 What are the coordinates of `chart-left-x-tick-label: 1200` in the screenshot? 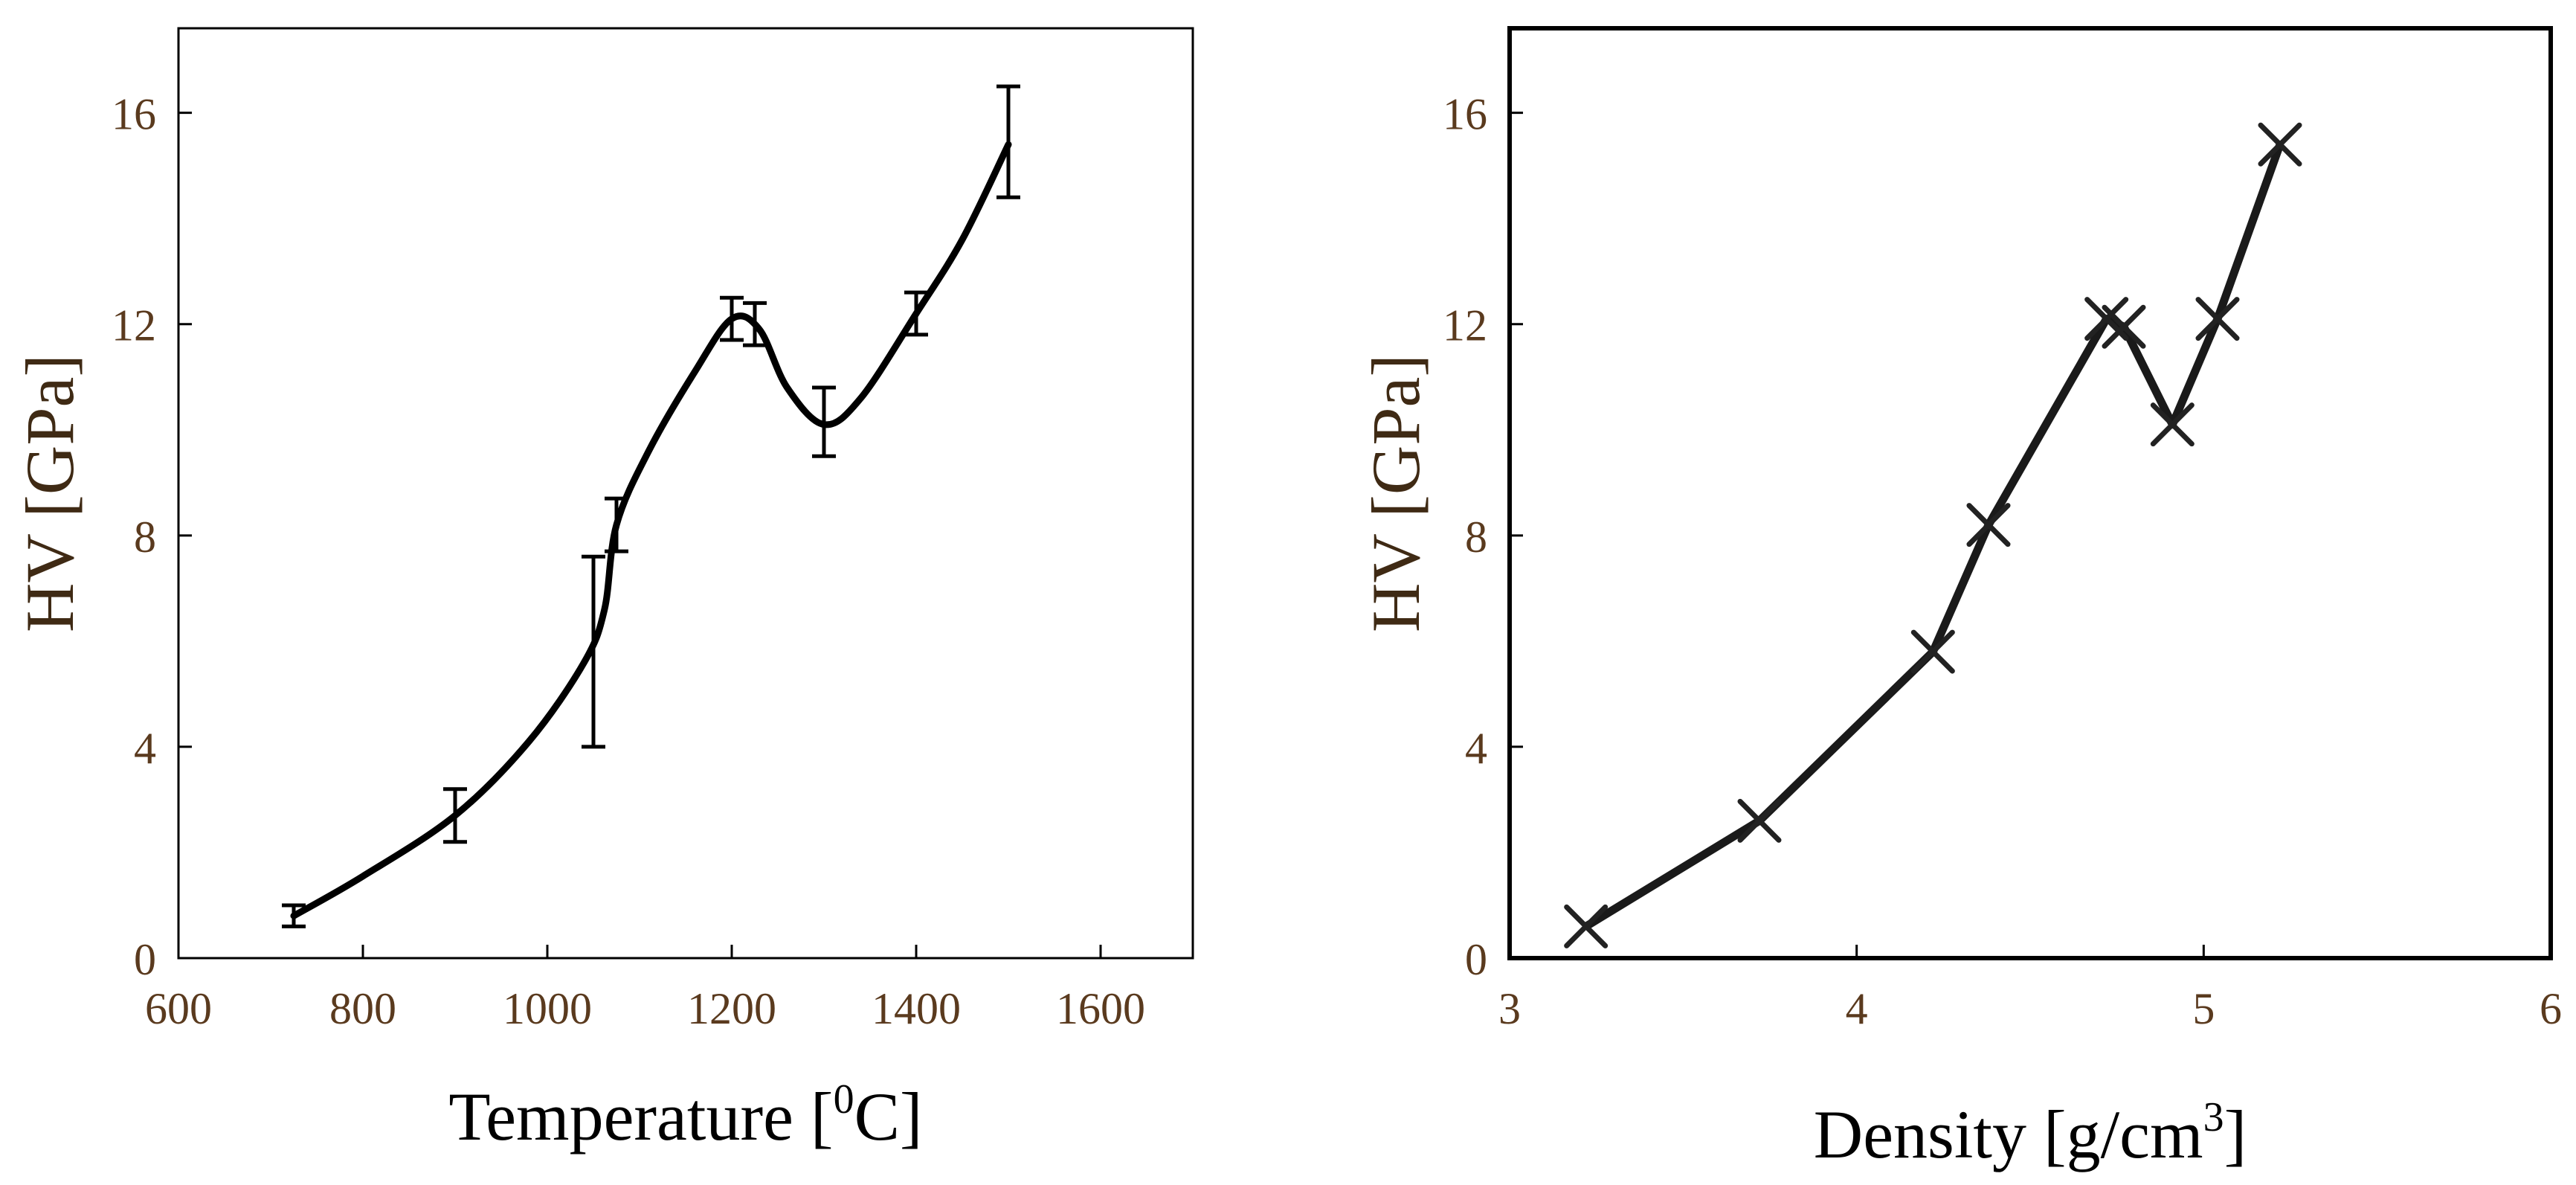 It's located at (731, 1008).